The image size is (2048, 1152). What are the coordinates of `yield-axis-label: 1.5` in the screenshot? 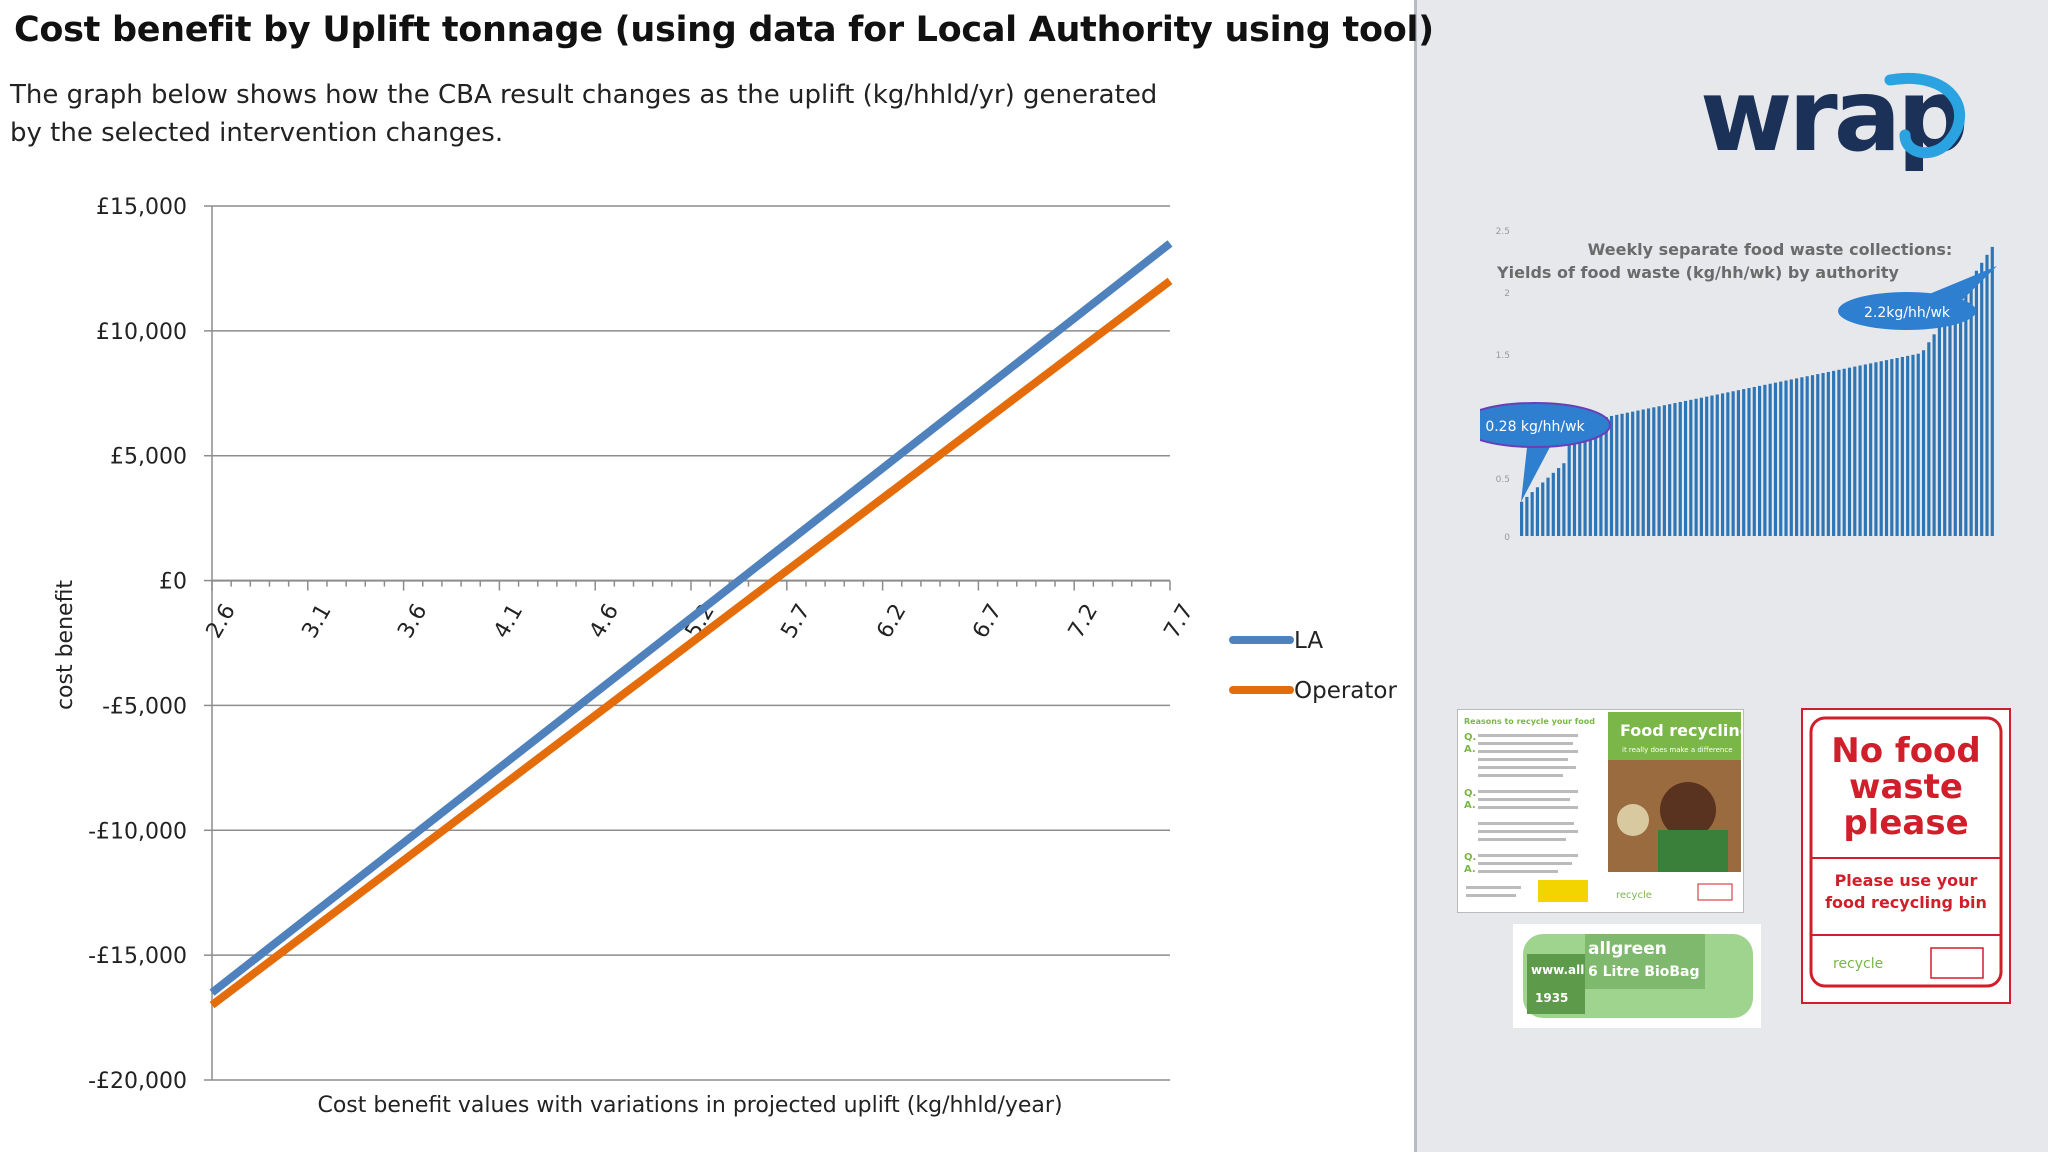 It's located at (1503, 356).